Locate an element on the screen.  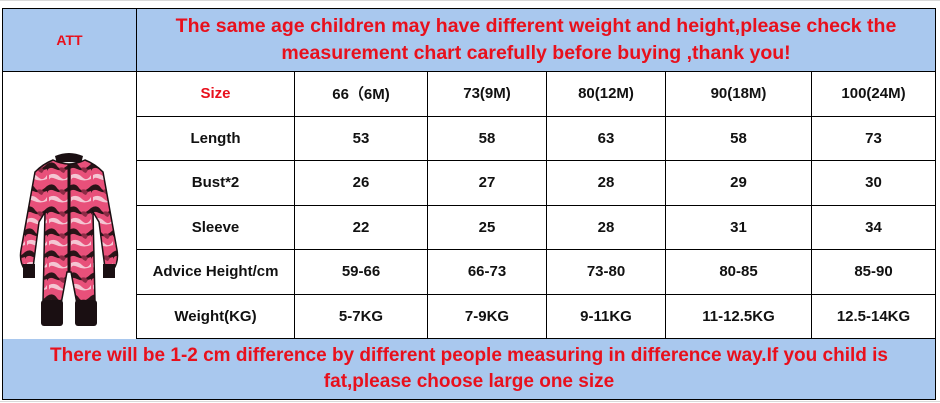
table-cell: 80-85 is located at coordinates (739, 272).